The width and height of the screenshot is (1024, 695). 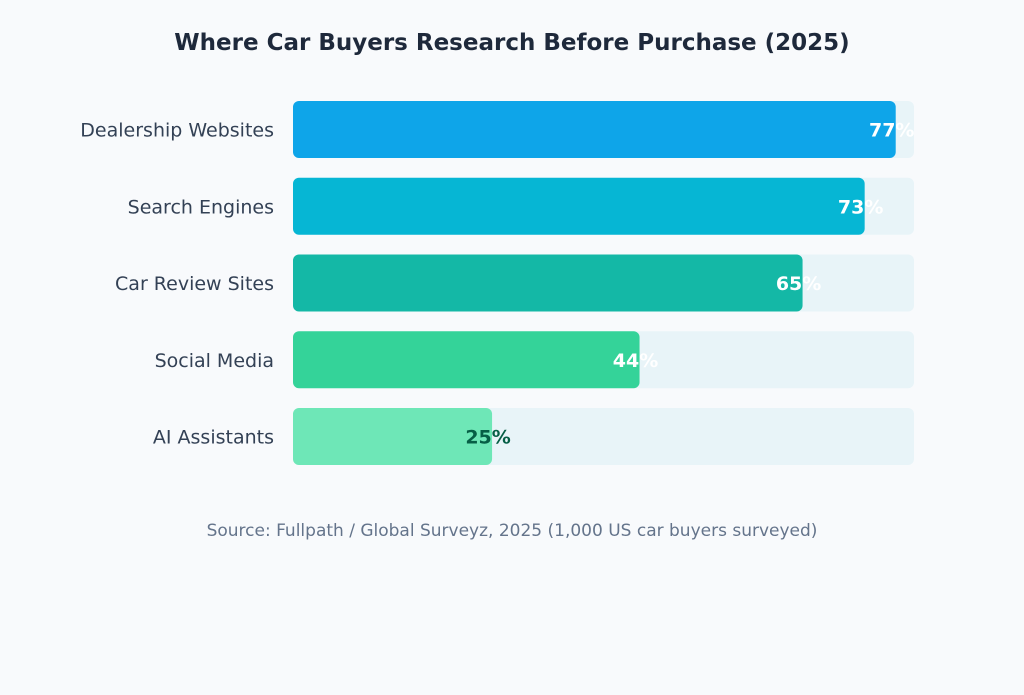 What do you see at coordinates (213, 438) in the screenshot?
I see `category-label: AI Assistants` at bounding box center [213, 438].